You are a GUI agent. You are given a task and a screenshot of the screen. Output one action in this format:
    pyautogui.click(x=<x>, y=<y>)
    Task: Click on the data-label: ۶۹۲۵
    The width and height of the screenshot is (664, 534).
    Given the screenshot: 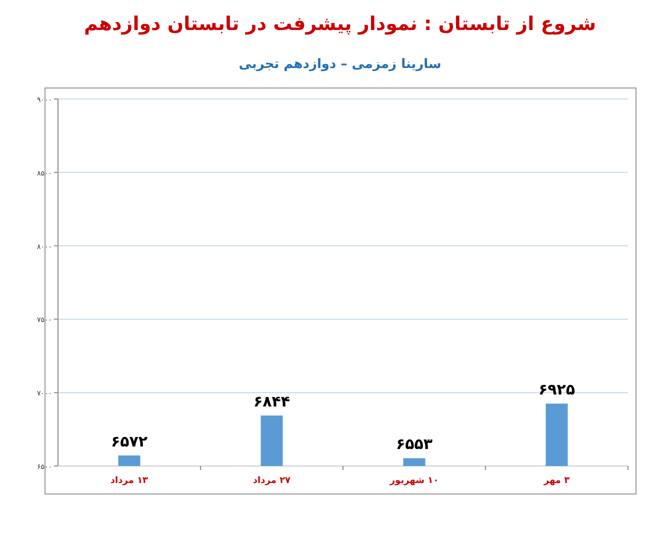 What is the action you would take?
    pyautogui.click(x=557, y=389)
    